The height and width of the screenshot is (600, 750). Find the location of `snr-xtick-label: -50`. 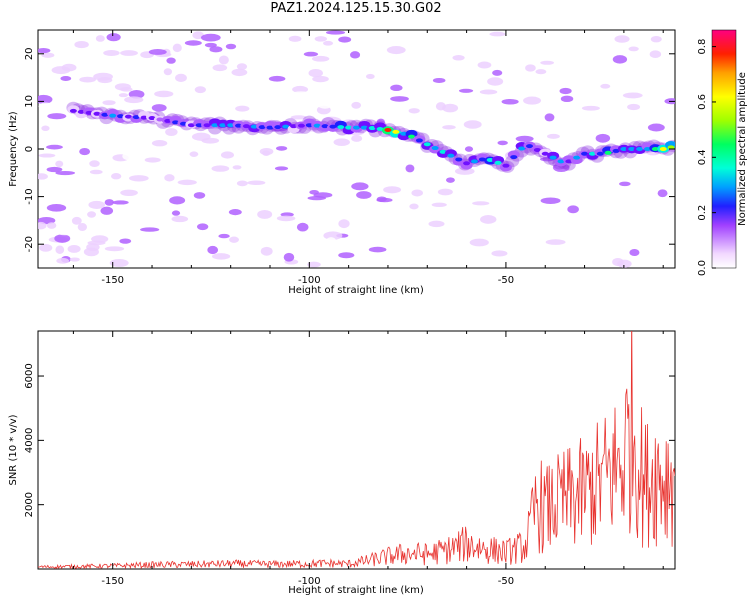

snr-xtick-label: -50 is located at coordinates (506, 581).